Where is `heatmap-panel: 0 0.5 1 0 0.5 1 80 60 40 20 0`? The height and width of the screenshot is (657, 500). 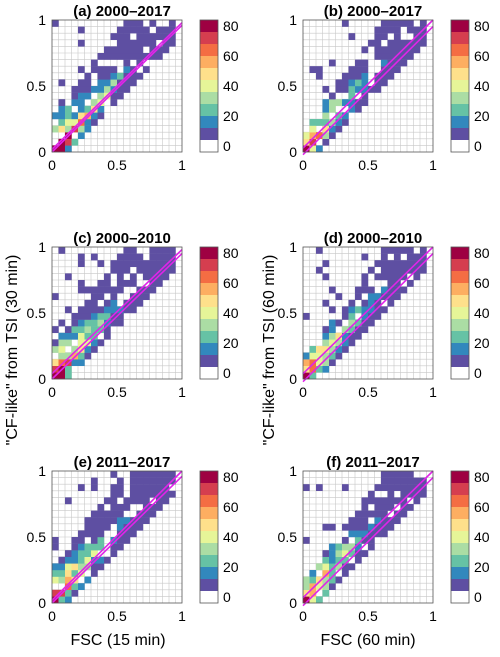
heatmap-panel: 0 0.5 1 0 0.5 1 80 60 40 20 0 is located at coordinates (384, 319).